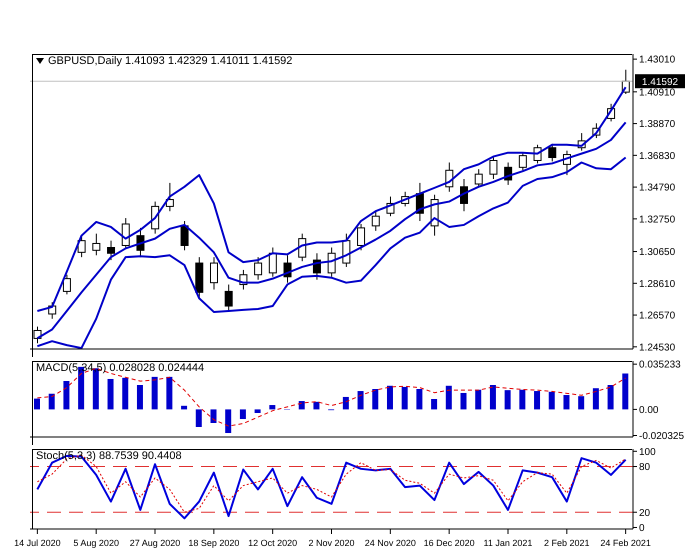 Image resolution: width=691 pixels, height=549 pixels. Describe the element at coordinates (657, 156) in the screenshot. I see `y-tick-label: 1.36830` at that location.